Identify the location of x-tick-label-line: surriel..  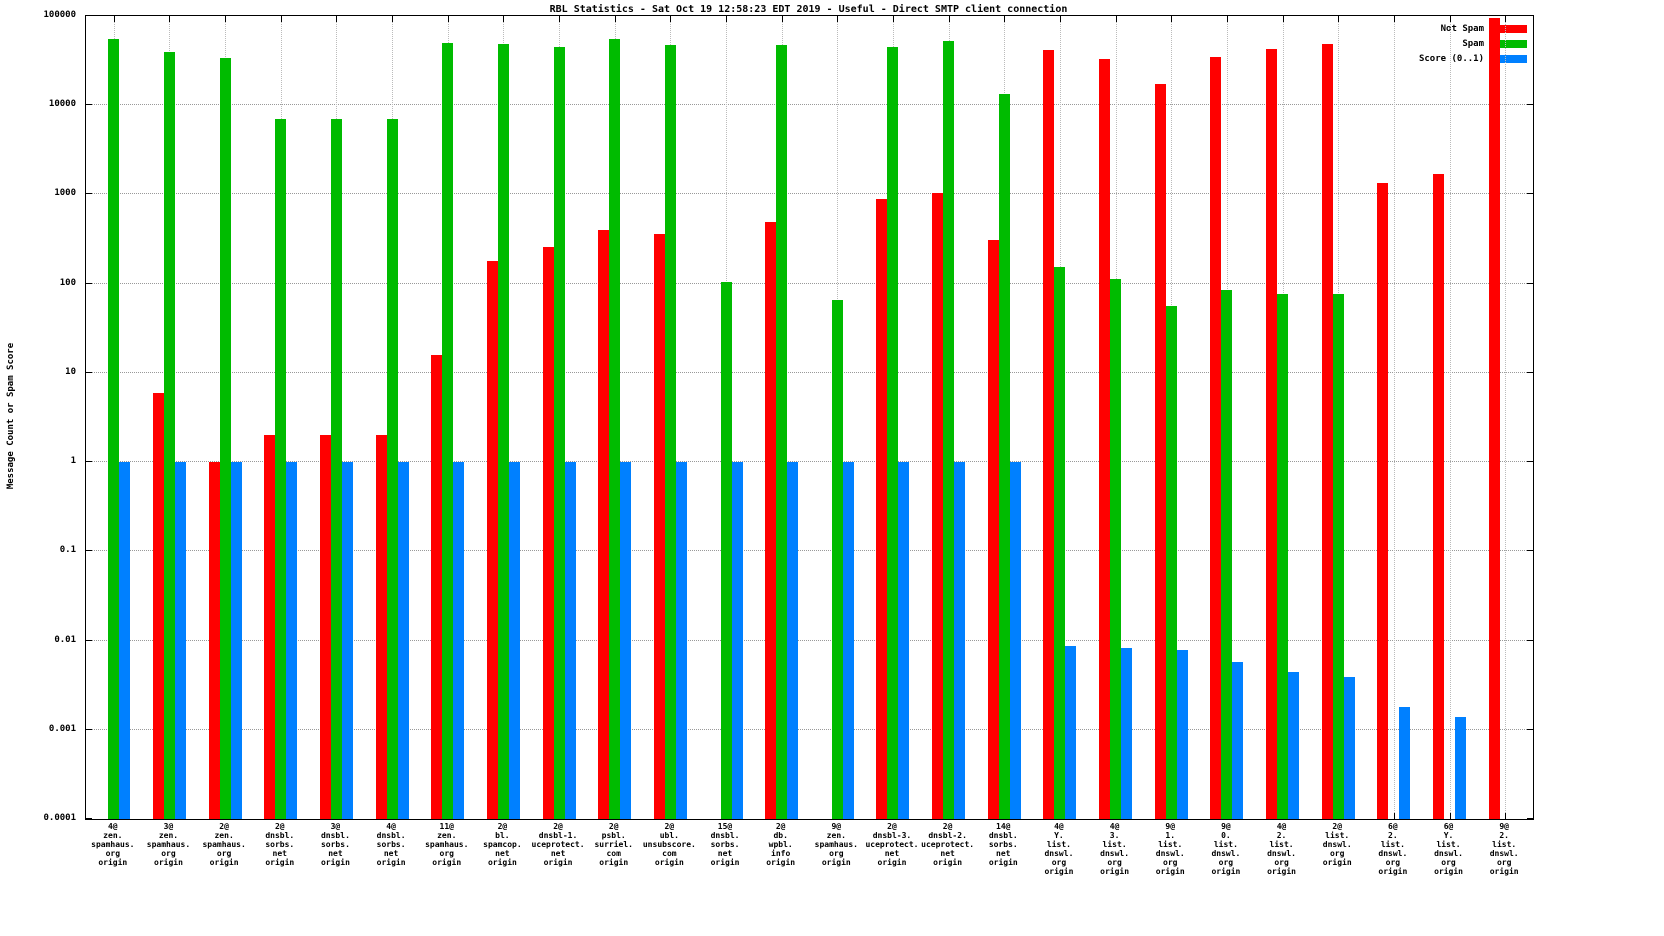
(613, 844).